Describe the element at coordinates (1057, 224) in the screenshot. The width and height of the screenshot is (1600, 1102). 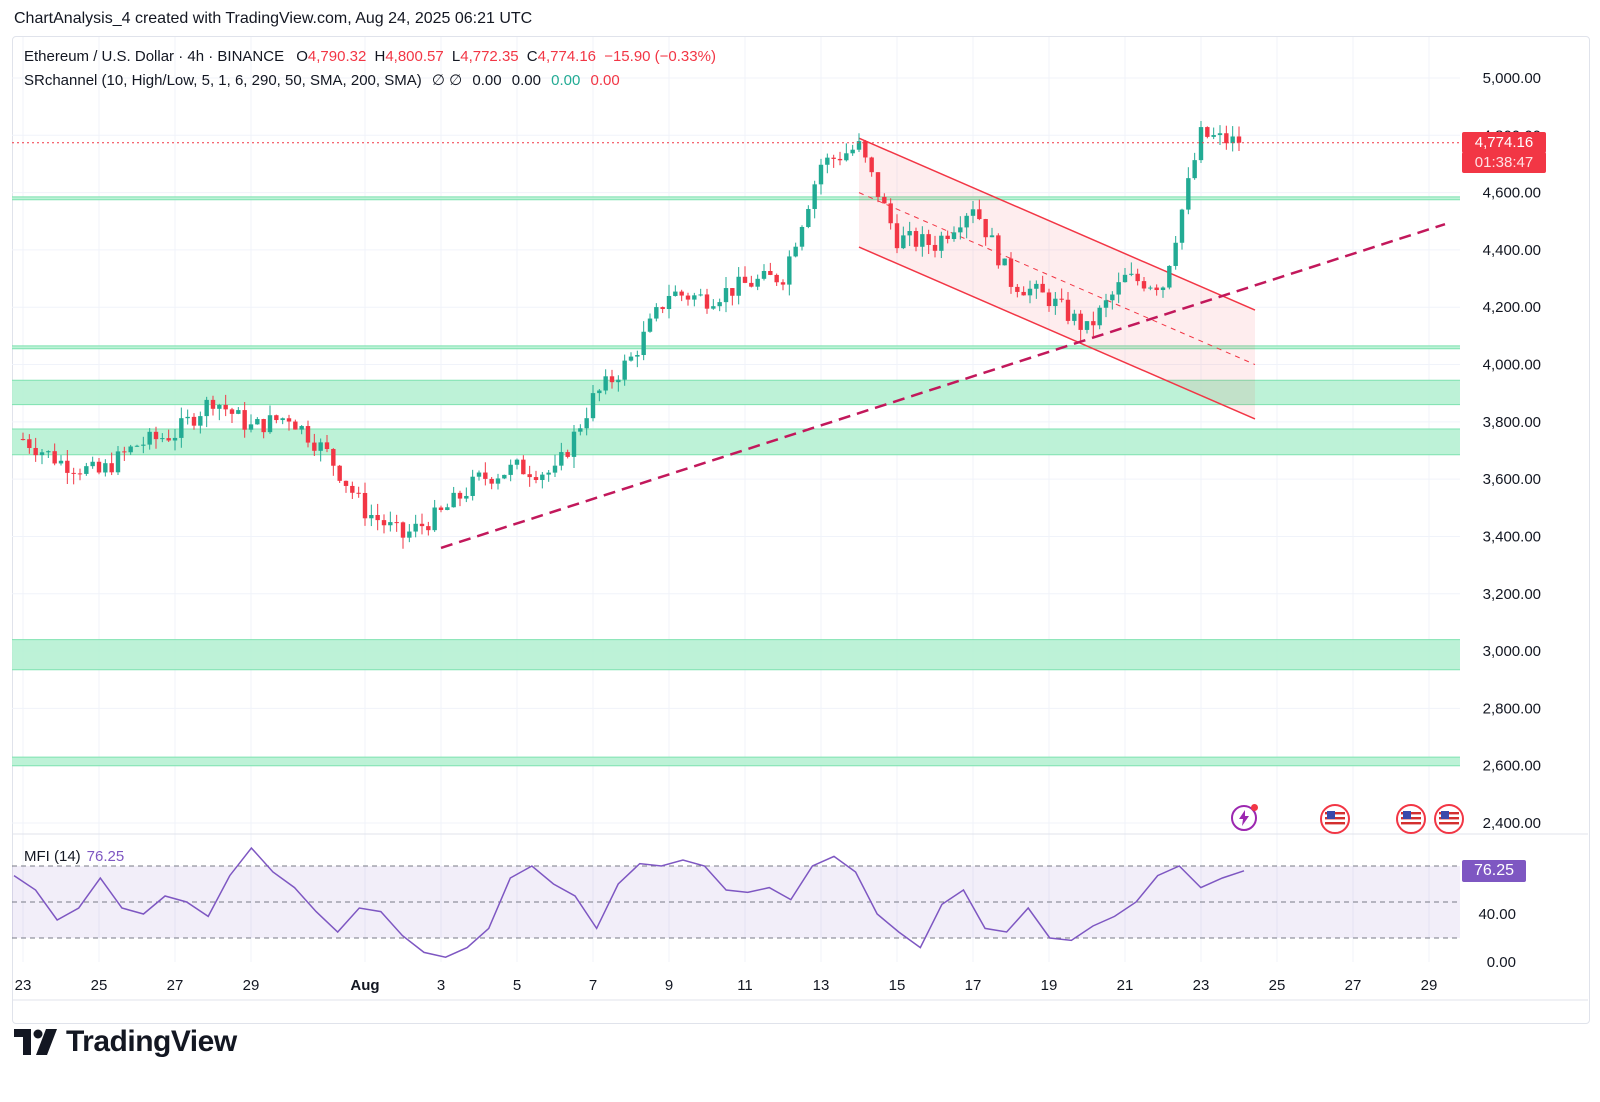
I see `channel-upper-line` at that location.